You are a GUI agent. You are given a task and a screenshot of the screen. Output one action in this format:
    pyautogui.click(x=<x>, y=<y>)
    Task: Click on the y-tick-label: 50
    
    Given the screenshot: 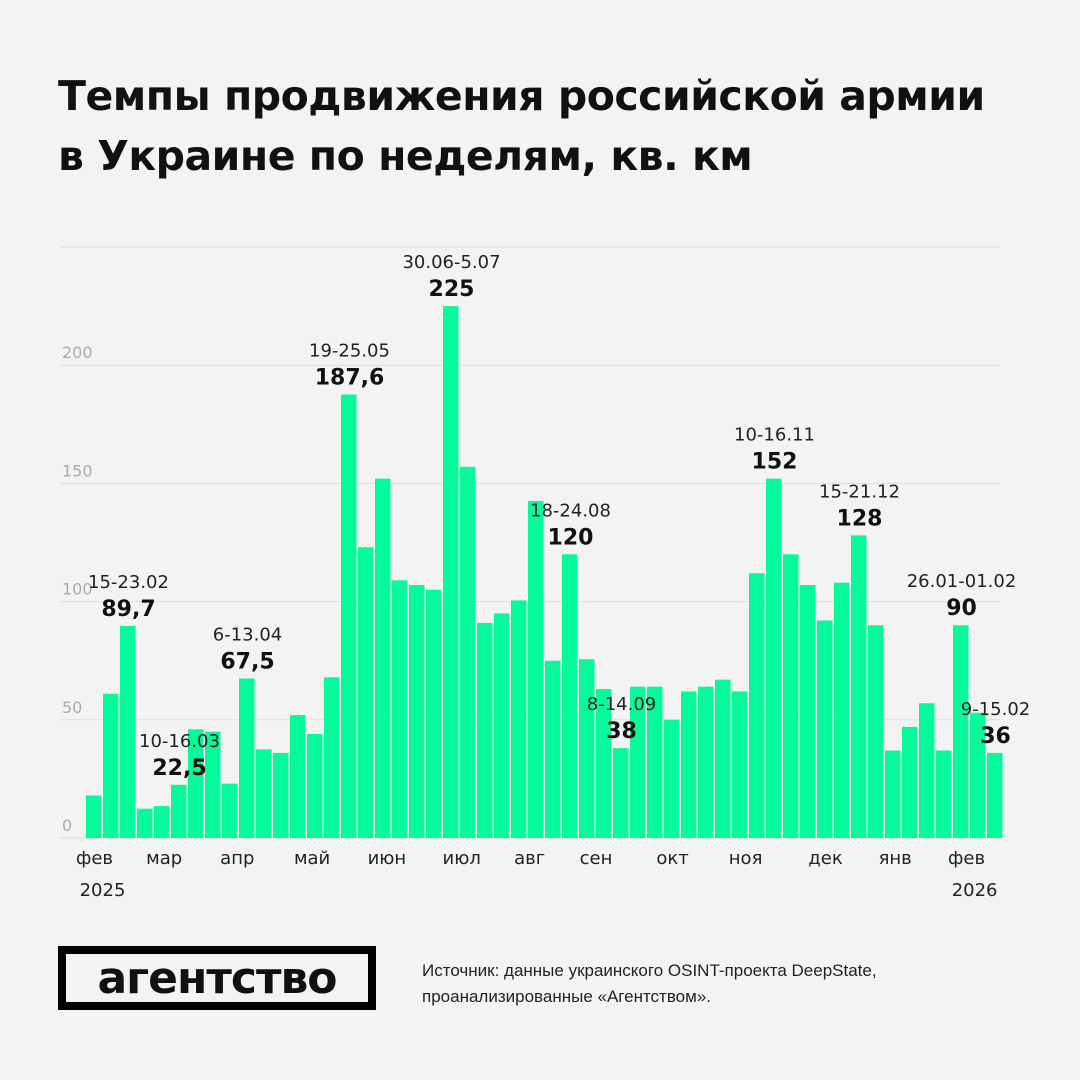 What is the action you would take?
    pyautogui.click(x=72, y=707)
    